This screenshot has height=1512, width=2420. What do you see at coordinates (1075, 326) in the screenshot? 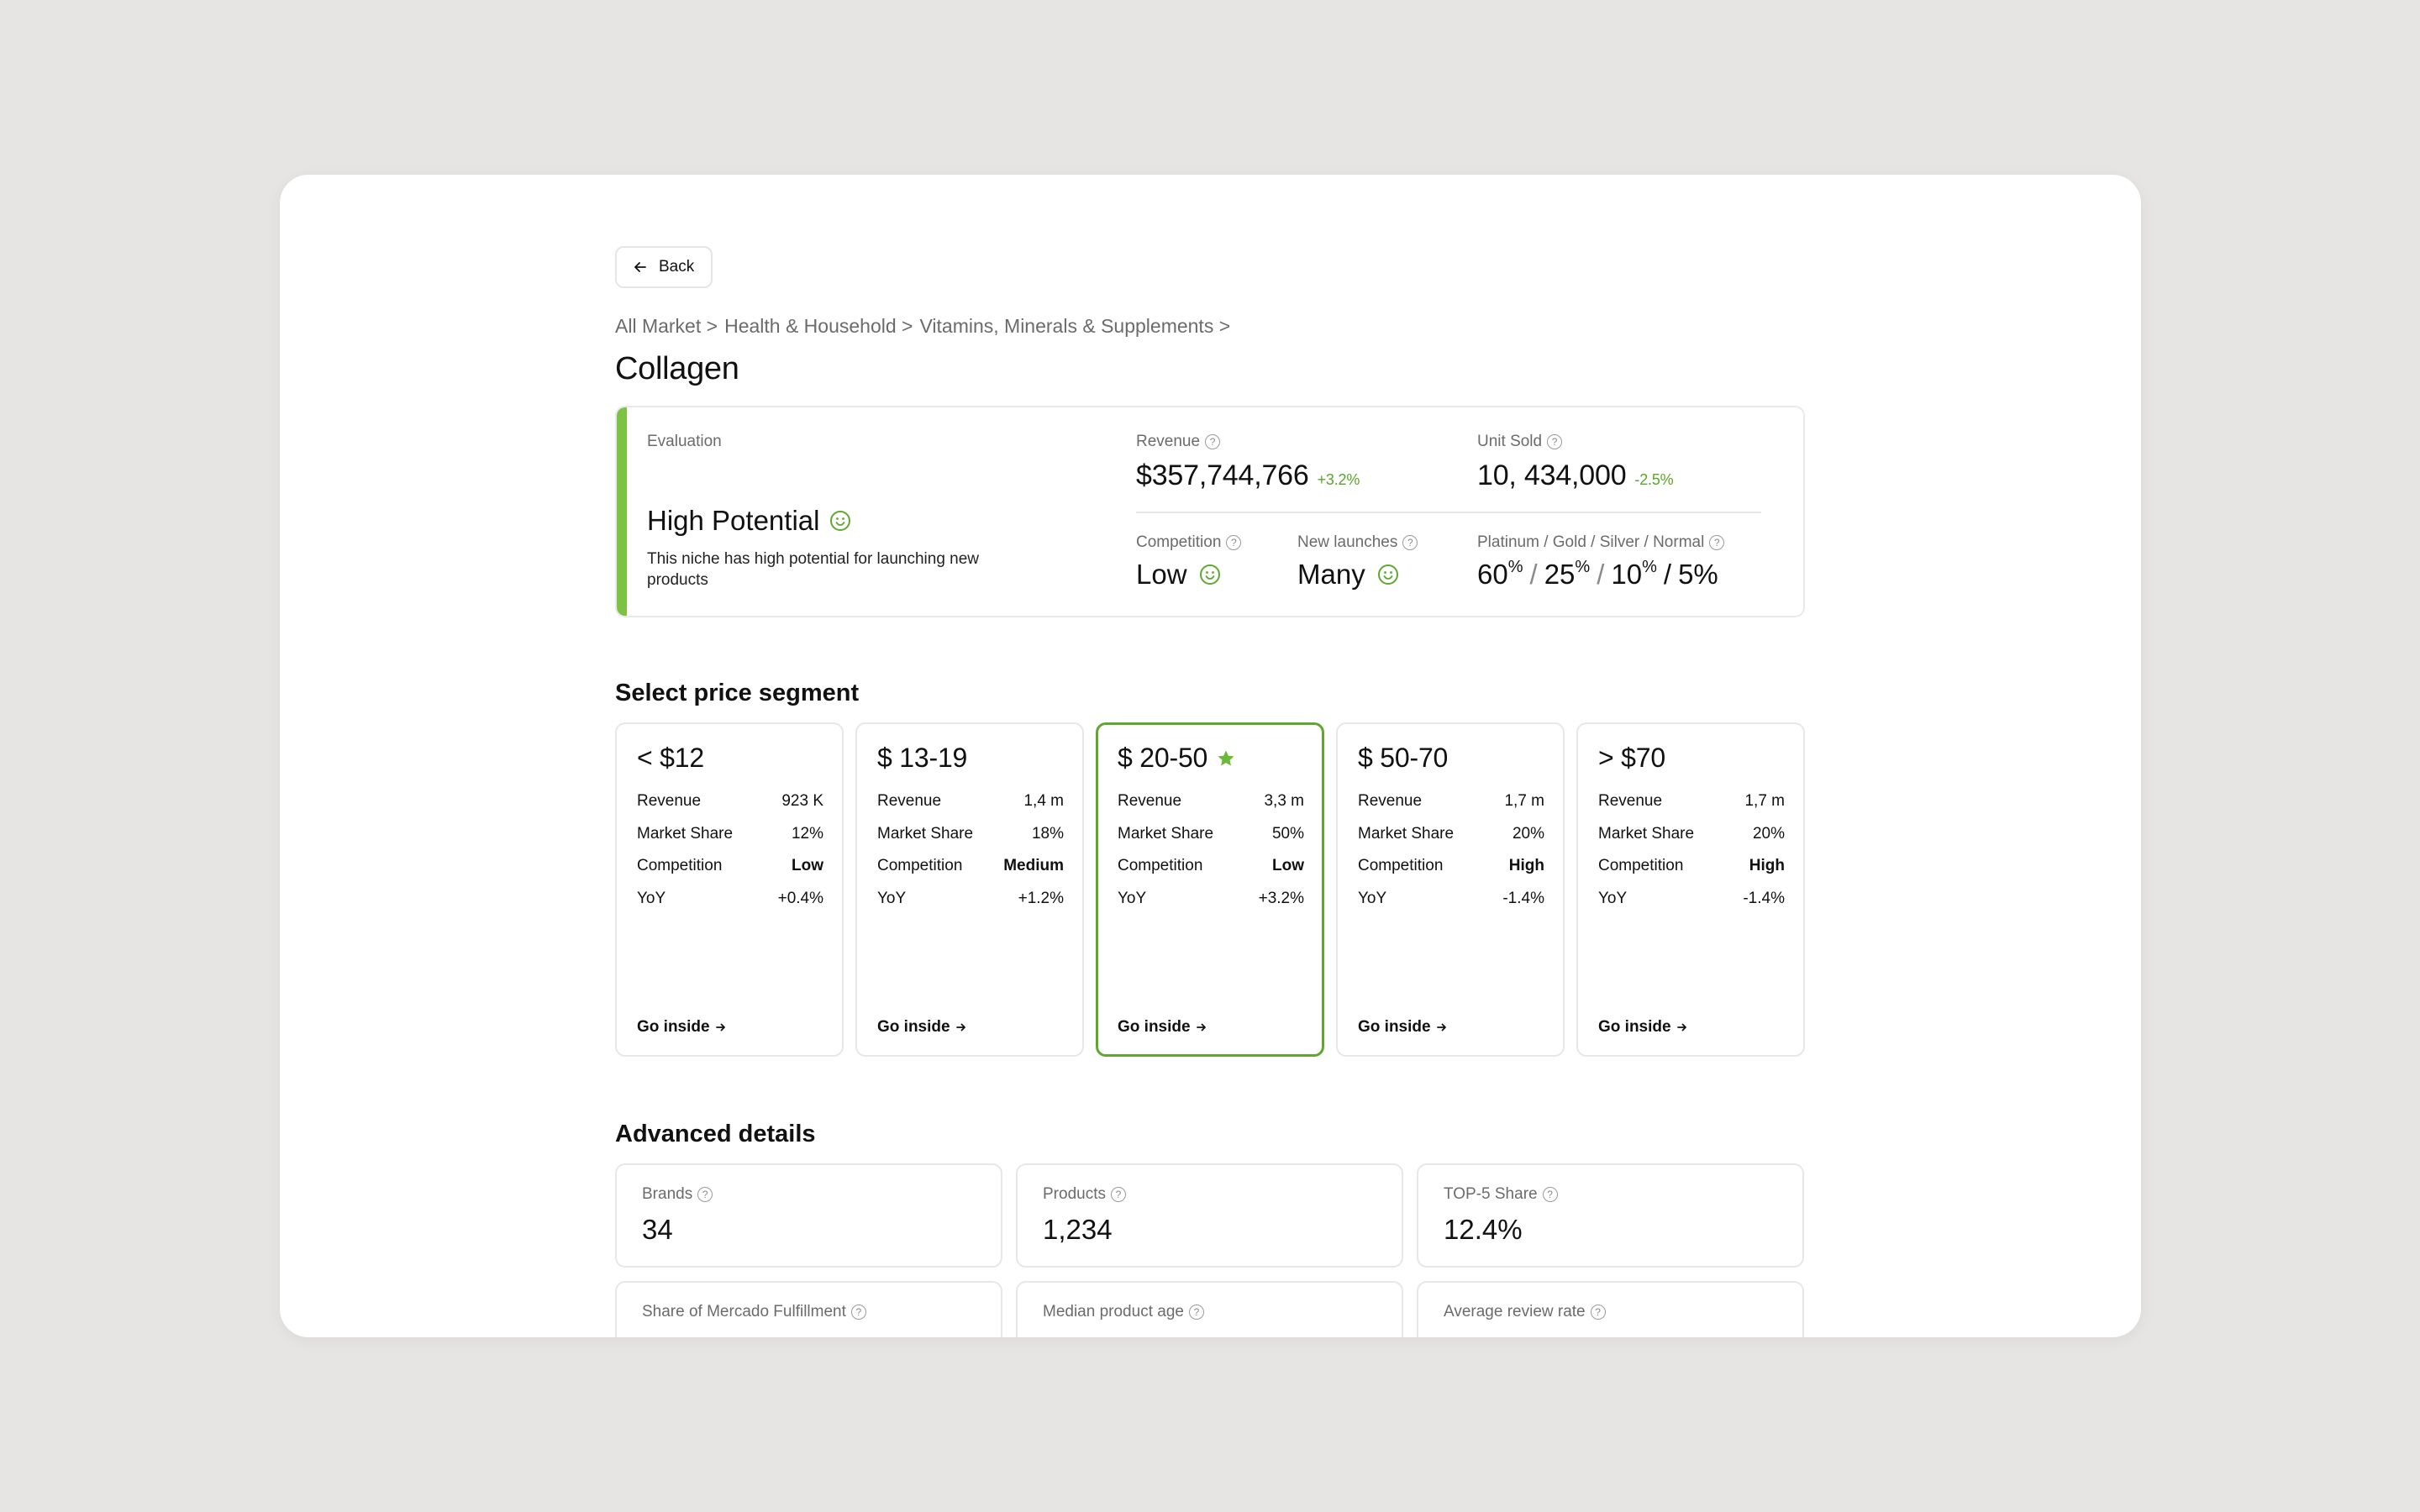
I see `breadcrumb-item-vitamins: Vitamins, Minerals & Supplements >` at bounding box center [1075, 326].